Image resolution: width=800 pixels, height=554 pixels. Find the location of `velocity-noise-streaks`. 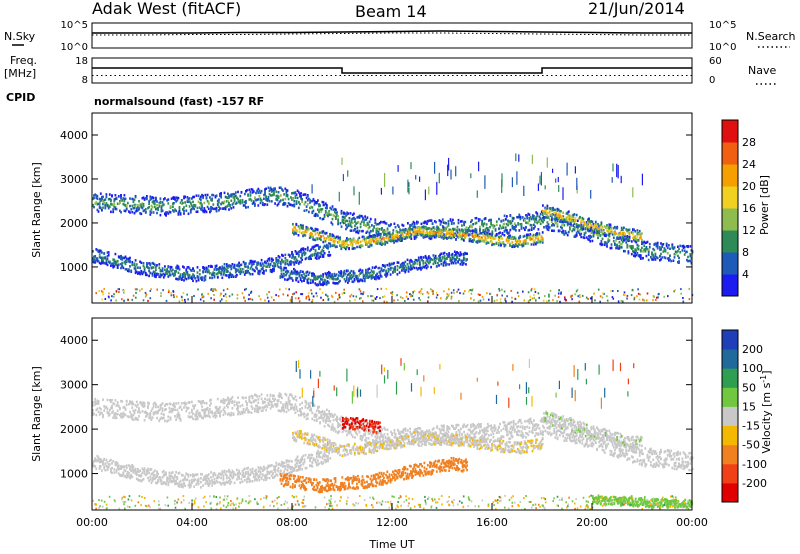

velocity-noise-streaks is located at coordinates (465, 383).